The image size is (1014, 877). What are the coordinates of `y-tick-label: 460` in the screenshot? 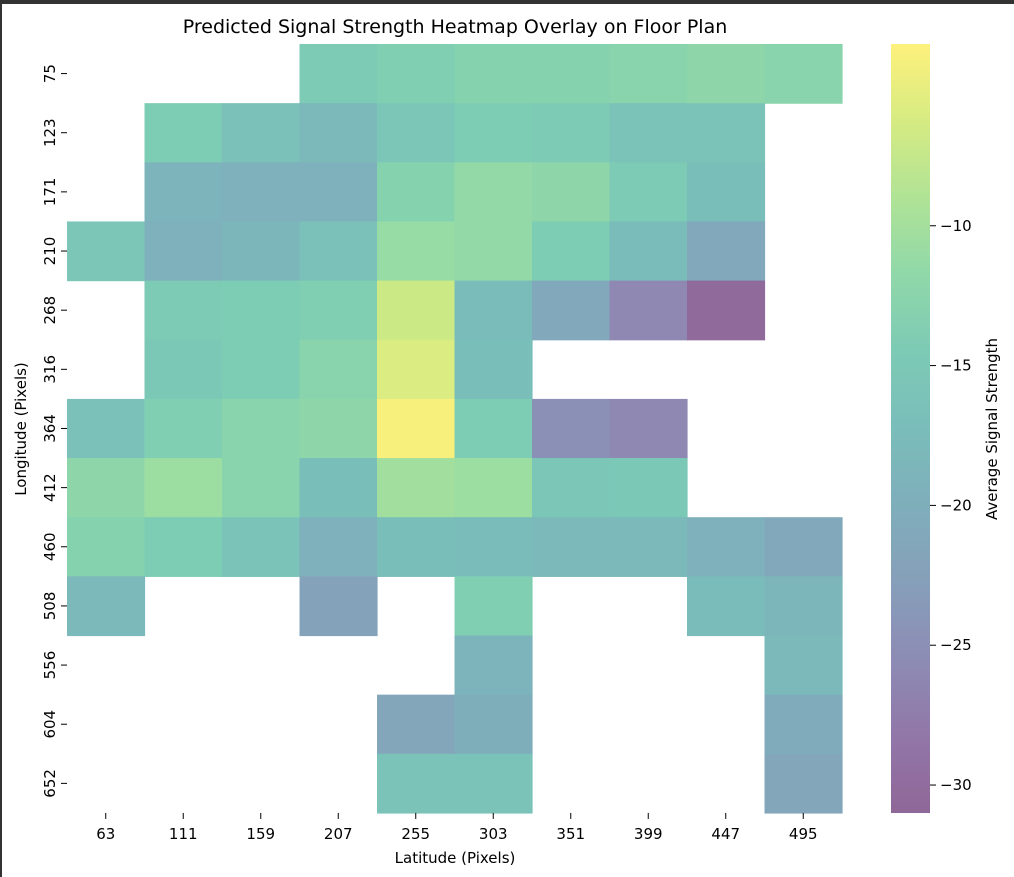 It's located at (50, 546).